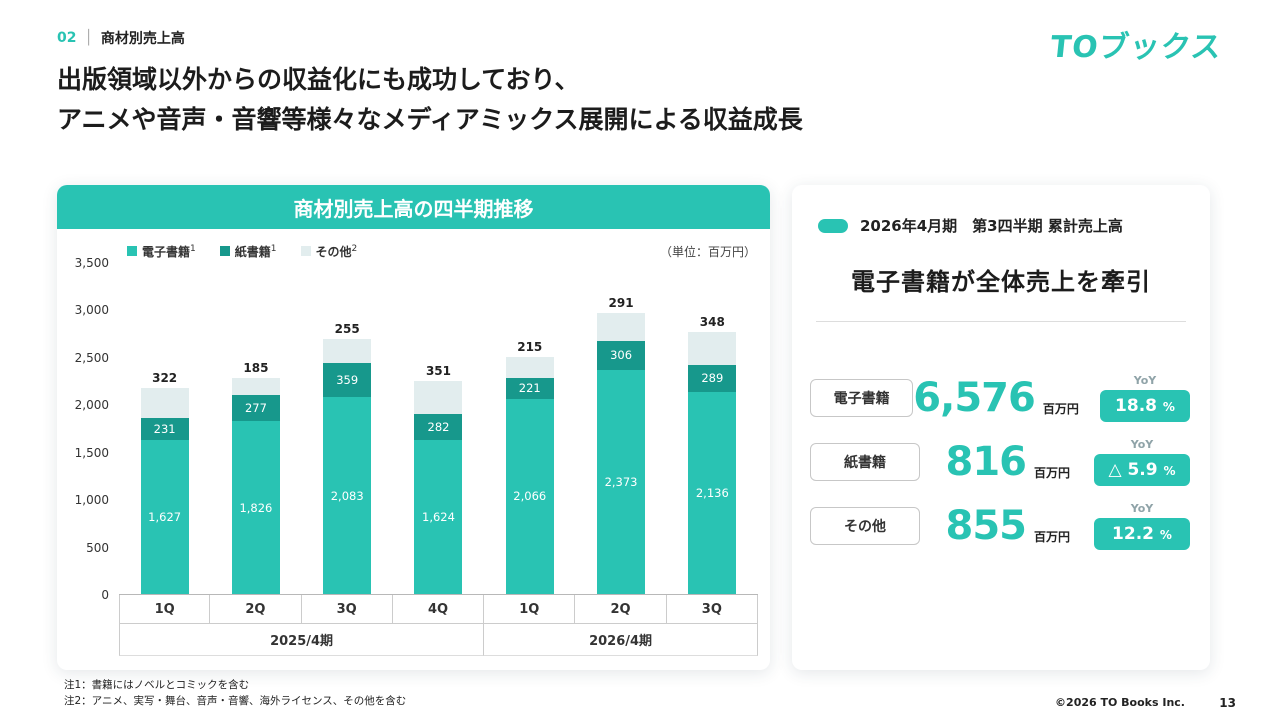 The height and width of the screenshot is (720, 1280). What do you see at coordinates (256, 367) in the screenshot?
I see `bar-other-value-label: 185` at bounding box center [256, 367].